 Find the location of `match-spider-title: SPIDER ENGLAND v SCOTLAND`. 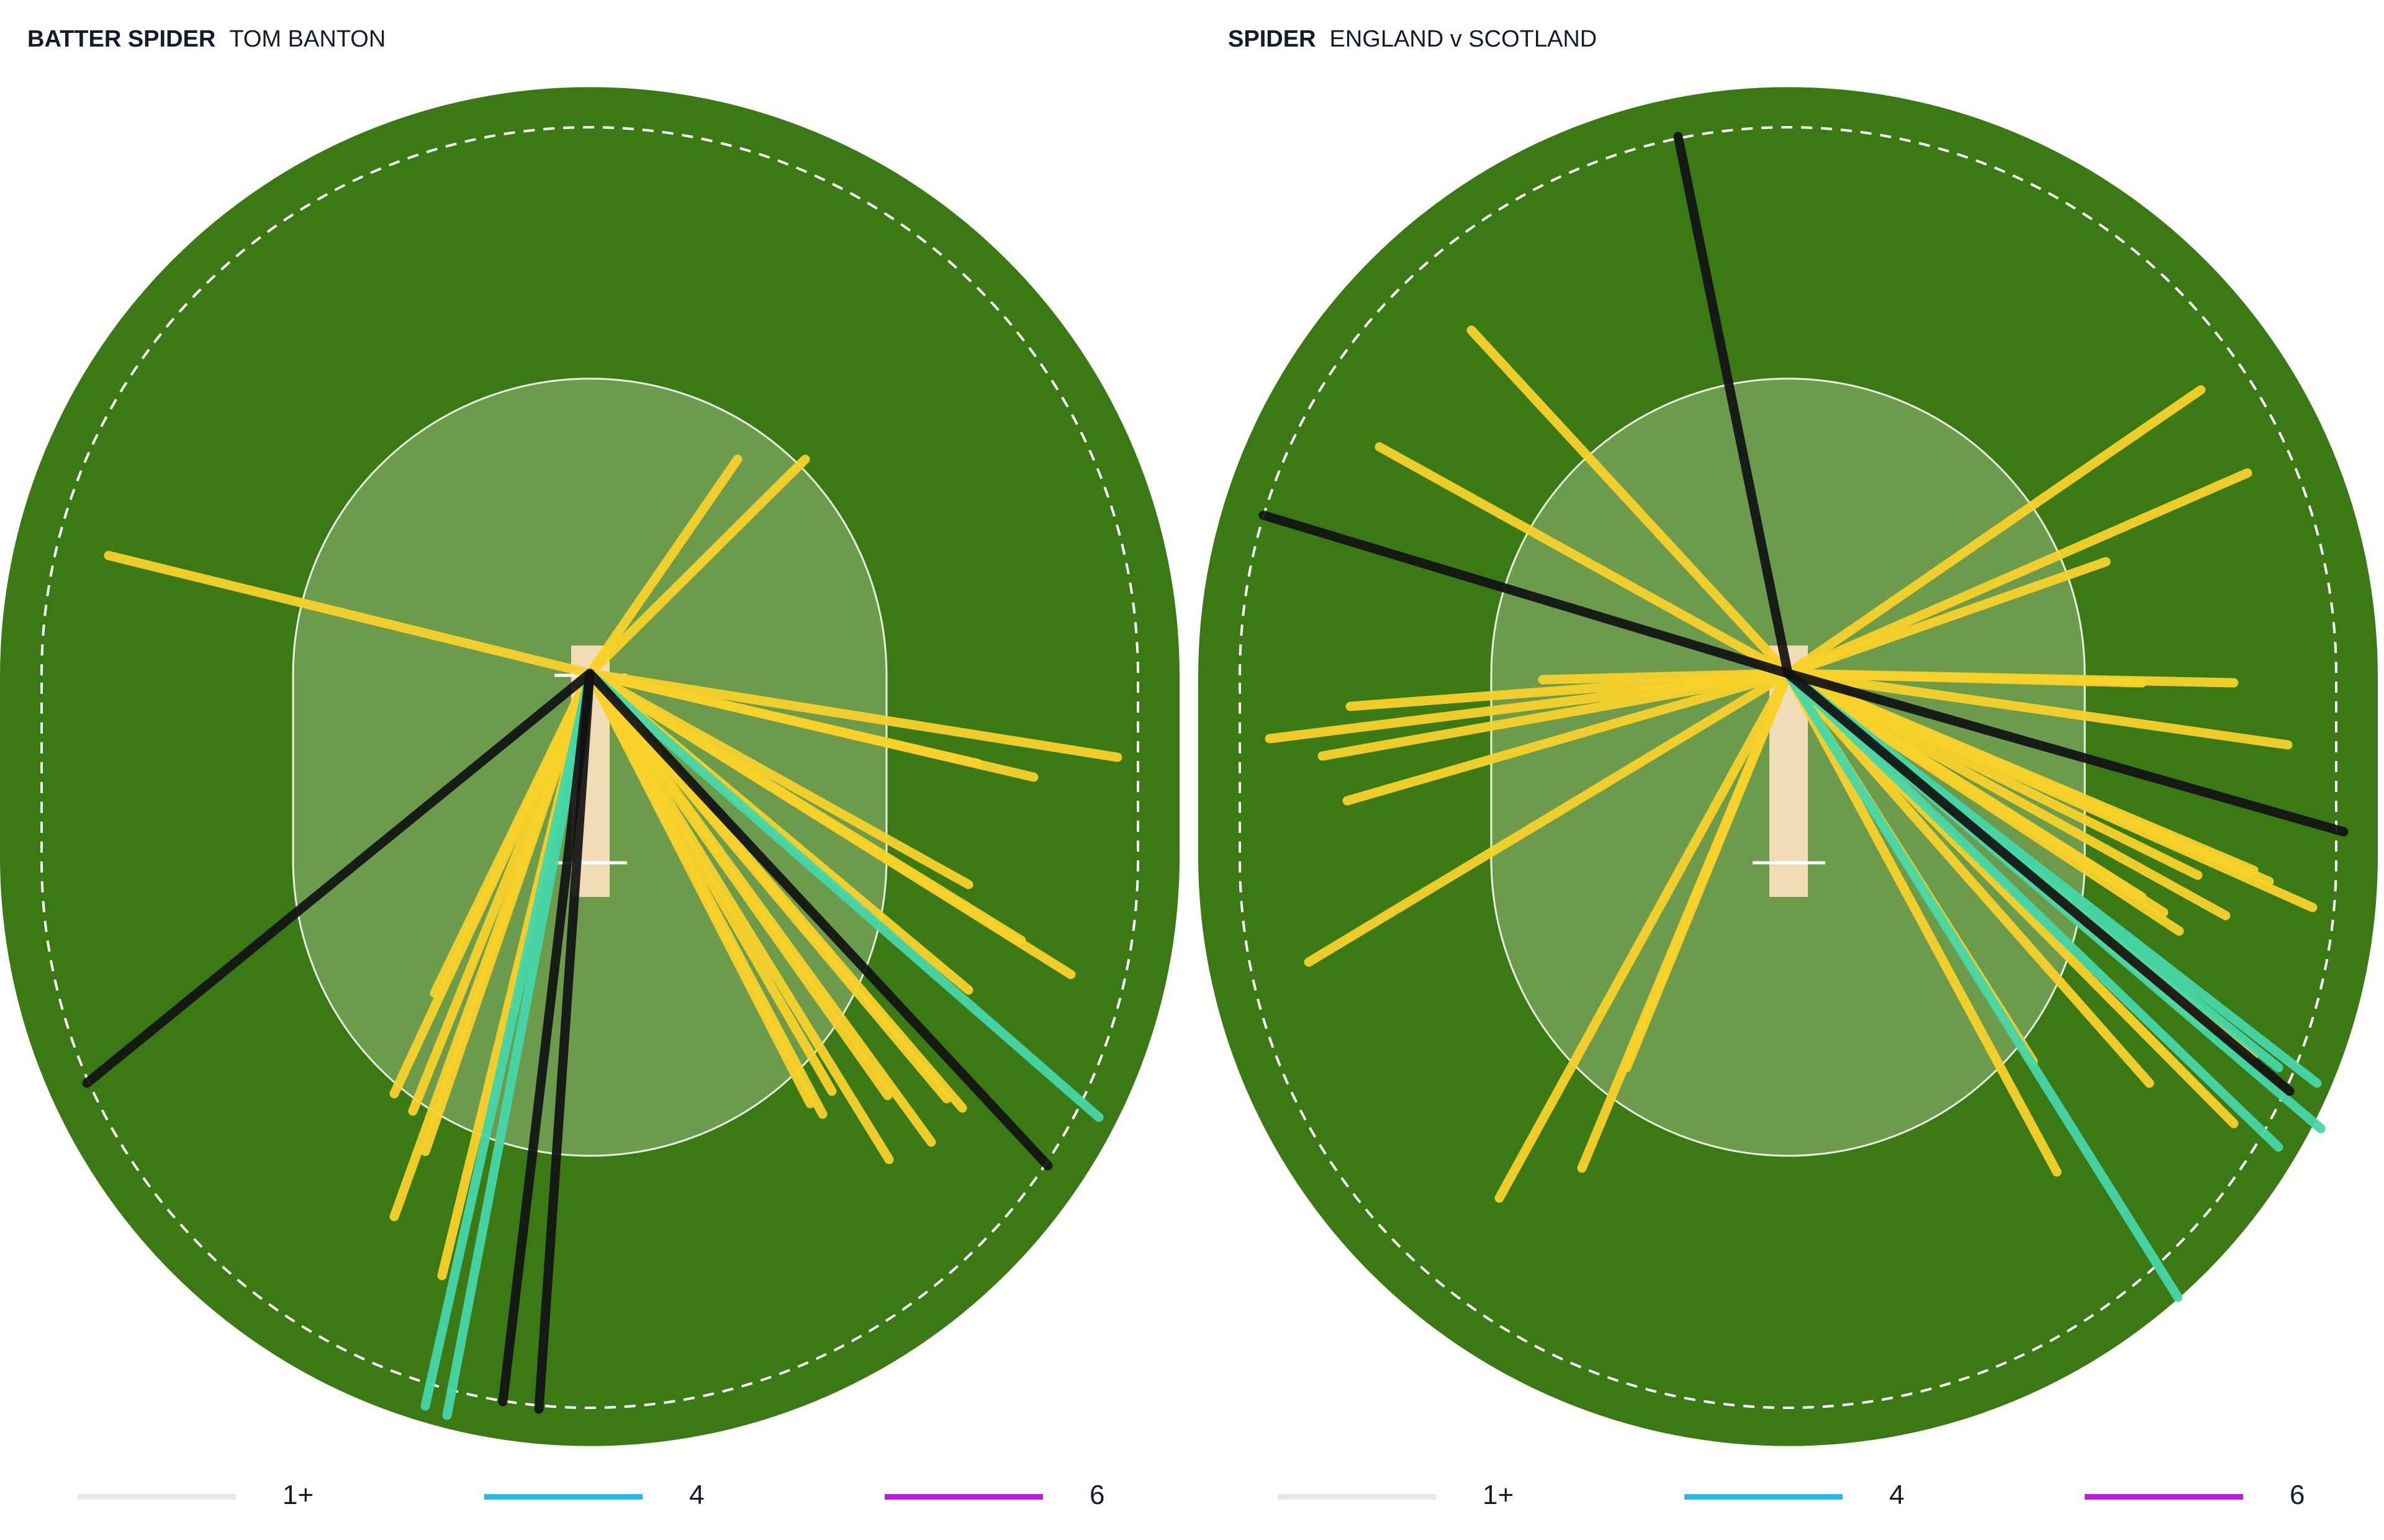

match-spider-title: SPIDER ENGLAND v SCOTLAND is located at coordinates (1412, 39).